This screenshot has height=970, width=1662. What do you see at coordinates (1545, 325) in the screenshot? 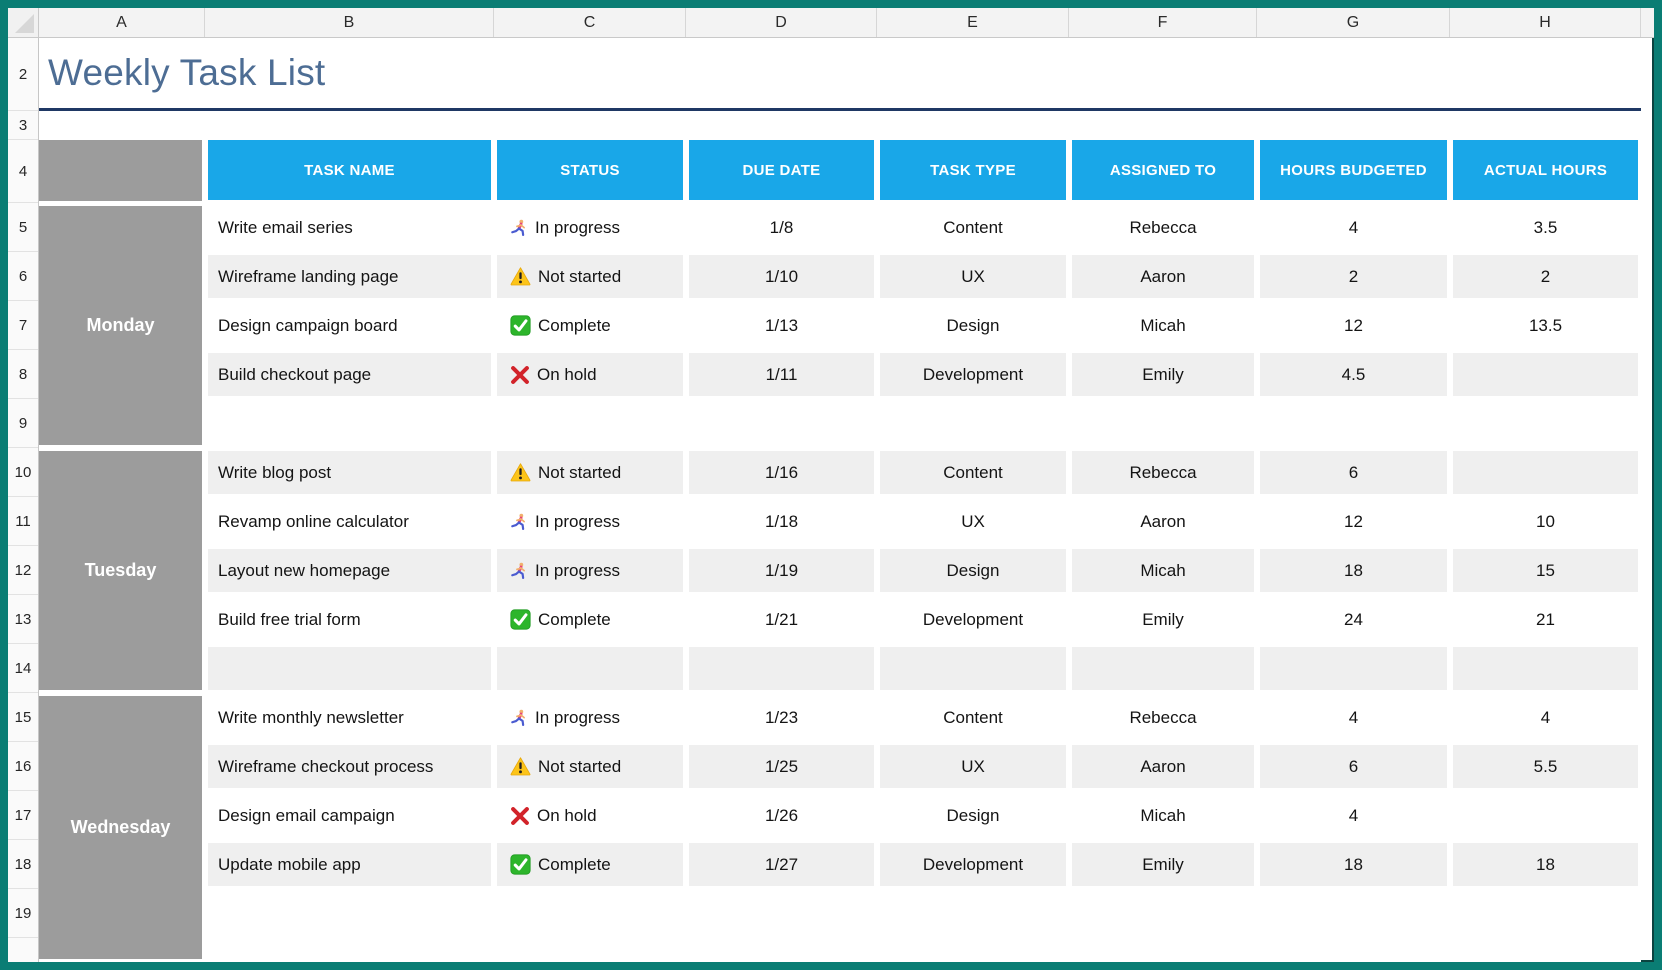
I see `cell-actual-hours: 13.5` at bounding box center [1545, 325].